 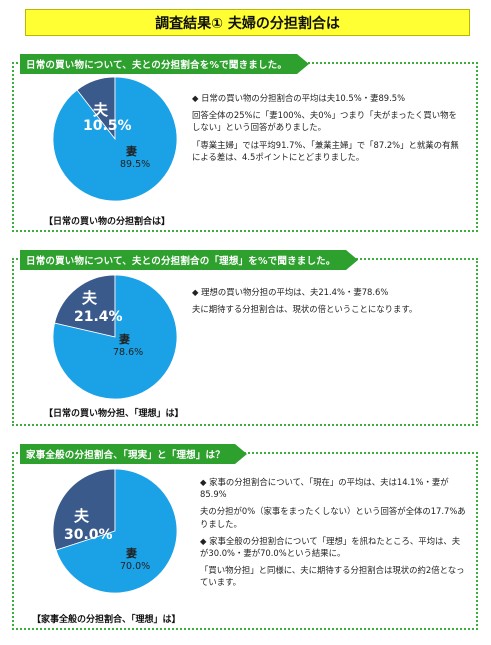 I want to click on text-line: 「買い物分担」と同様に、夫に期待する分担割合は現状の約2倍となっています。, so click(x=332, y=576).